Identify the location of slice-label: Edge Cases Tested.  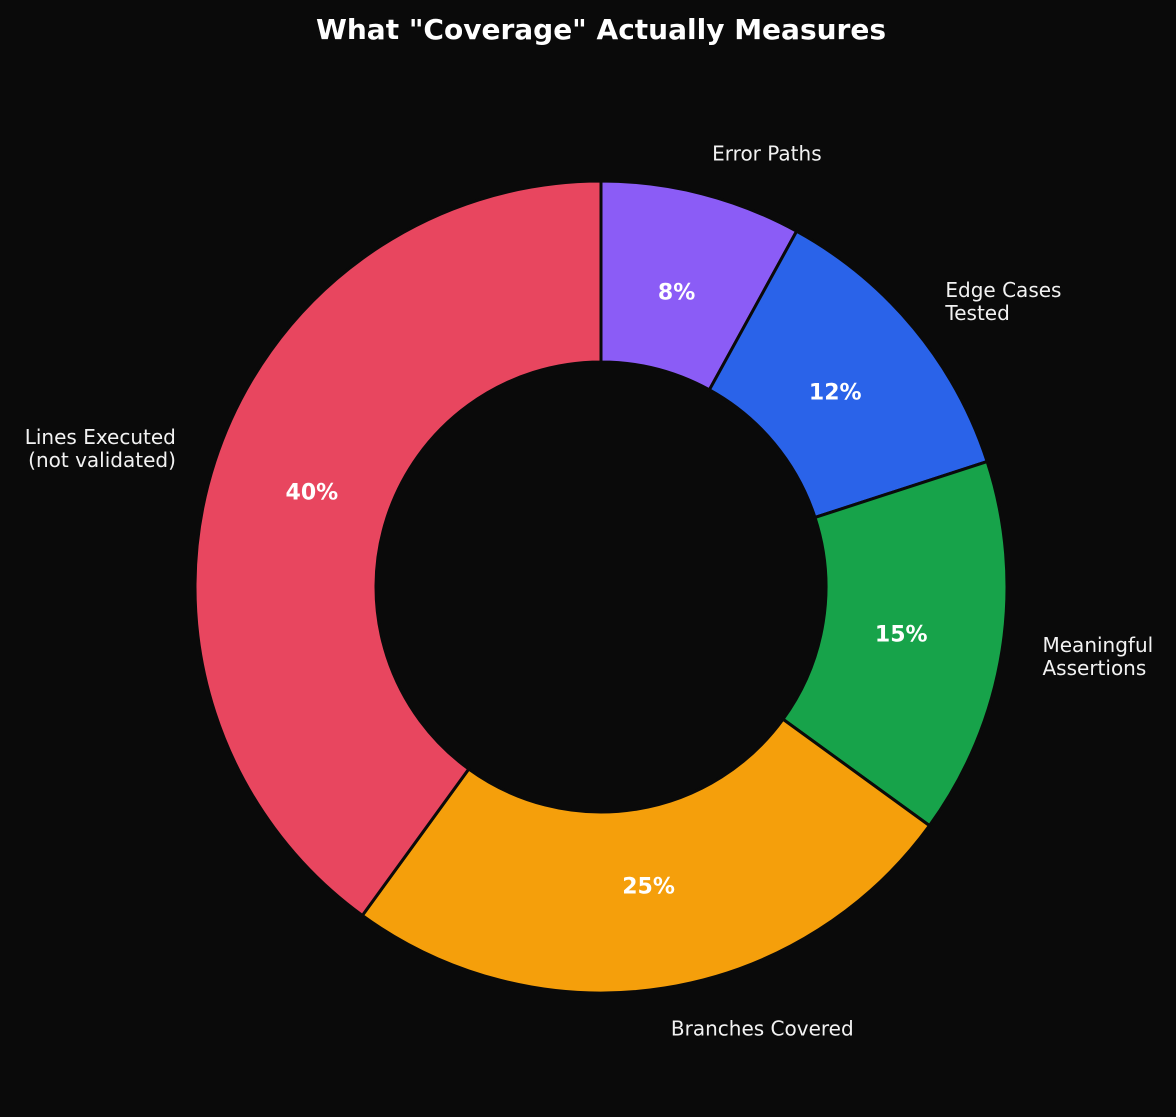
(1003, 301).